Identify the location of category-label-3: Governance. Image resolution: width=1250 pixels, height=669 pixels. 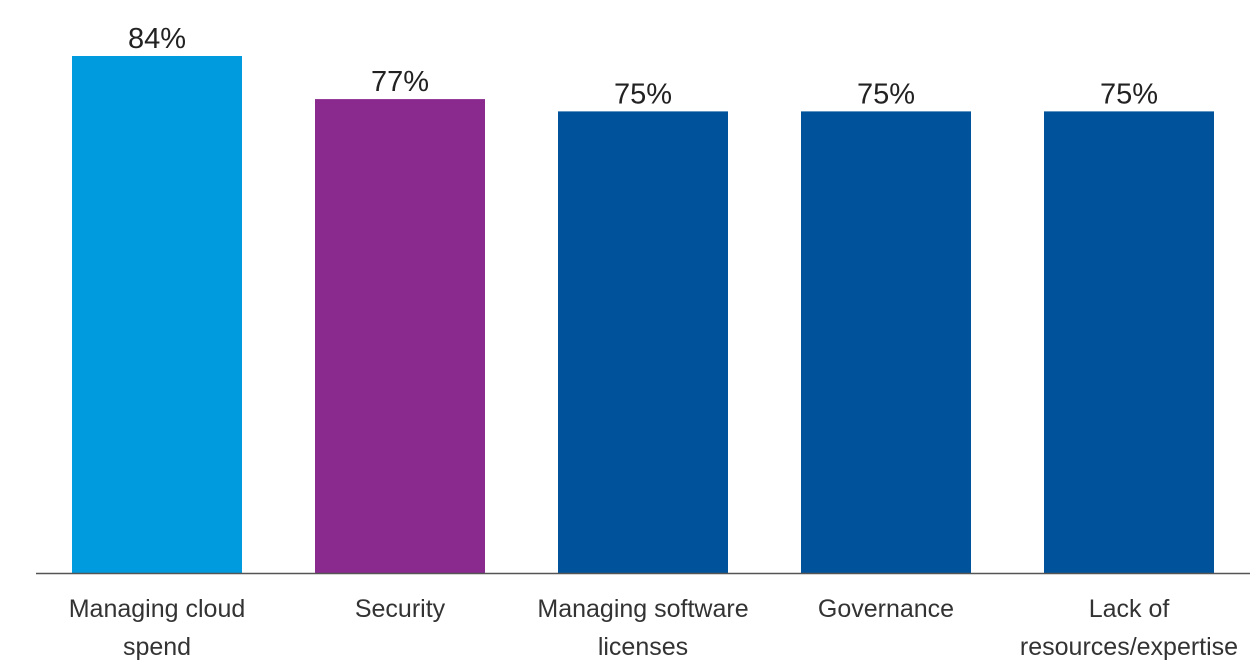
(886, 609).